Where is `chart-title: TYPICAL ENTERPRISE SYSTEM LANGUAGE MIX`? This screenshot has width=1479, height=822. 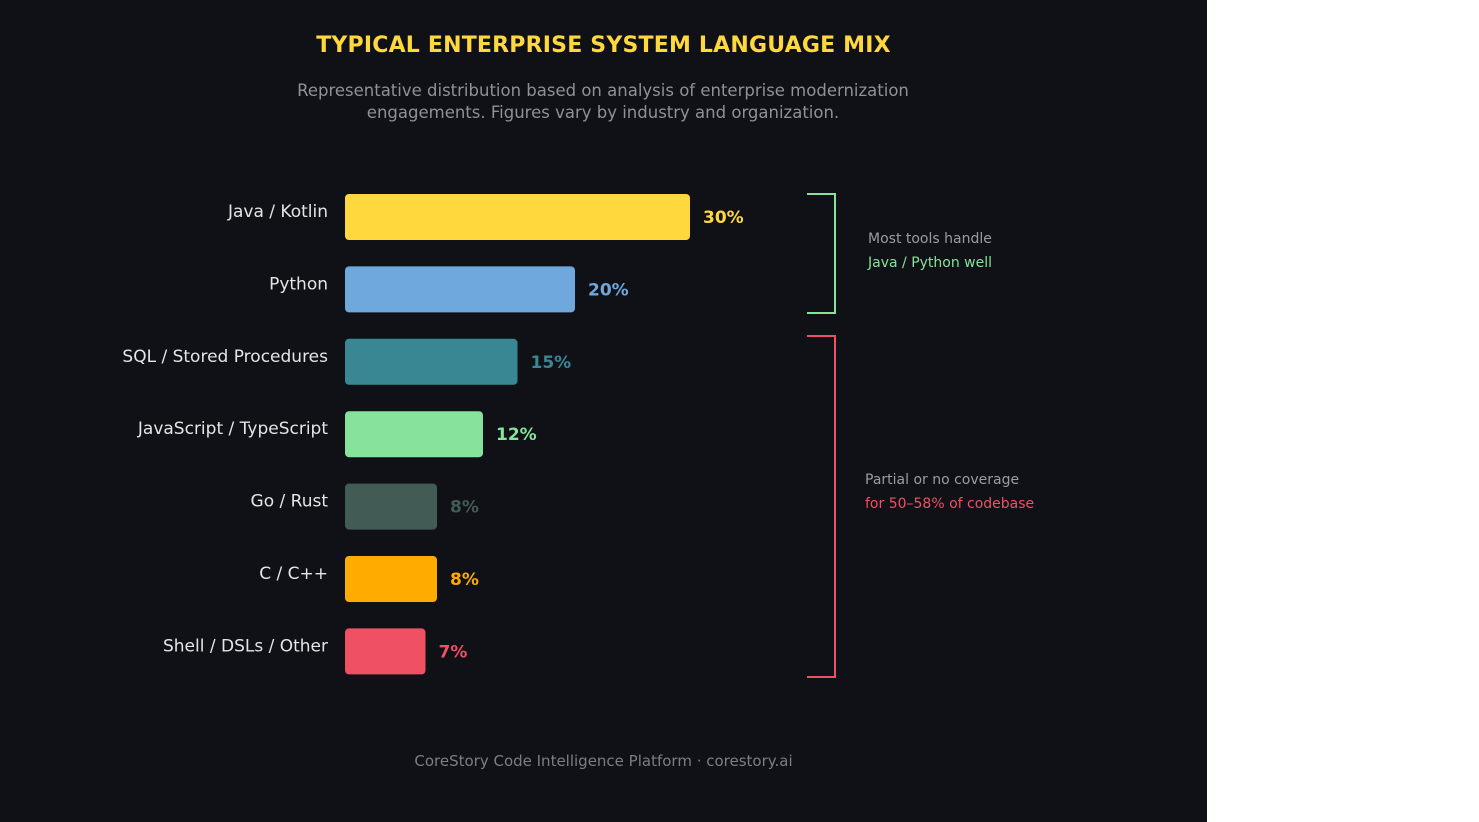
chart-title: TYPICAL ENTERPRISE SYSTEM LANGUAGE MIX is located at coordinates (603, 45).